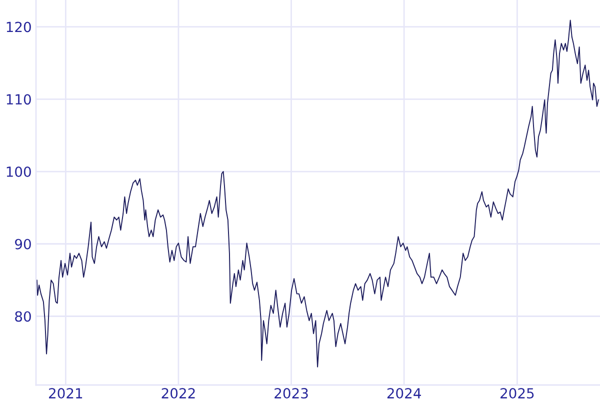 This screenshot has height=404, width=600. Describe the element at coordinates (291, 393) in the screenshot. I see `x-tick-label: 2023` at that location.